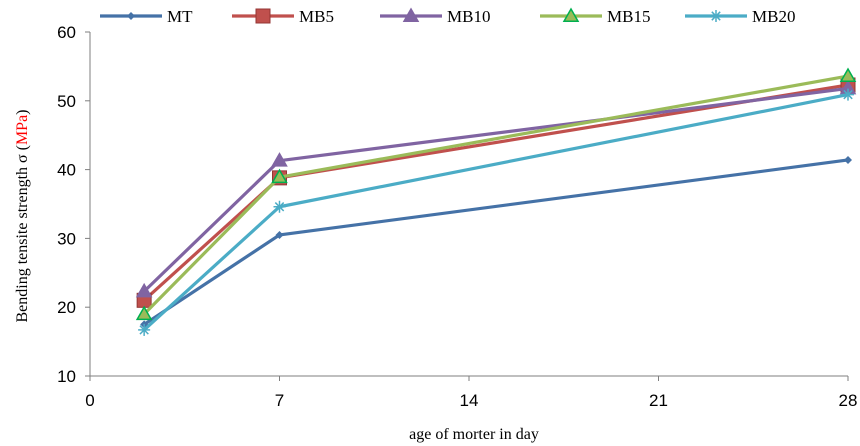  What do you see at coordinates (66, 101) in the screenshot?
I see `y-tick-label: 50` at bounding box center [66, 101].